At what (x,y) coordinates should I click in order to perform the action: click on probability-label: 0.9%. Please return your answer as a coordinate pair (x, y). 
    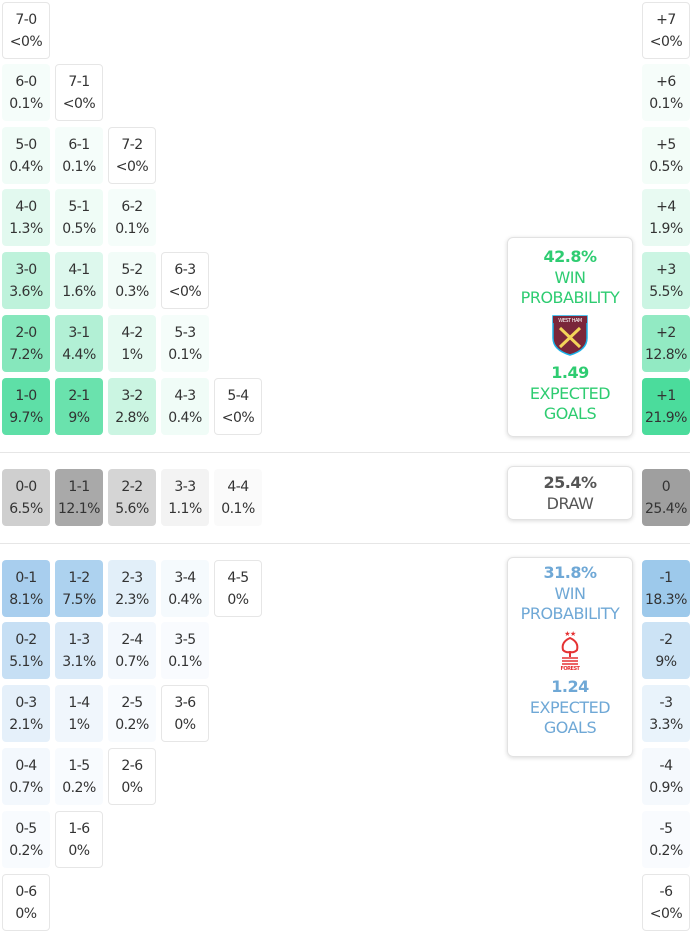
    Looking at the image, I should click on (666, 787).